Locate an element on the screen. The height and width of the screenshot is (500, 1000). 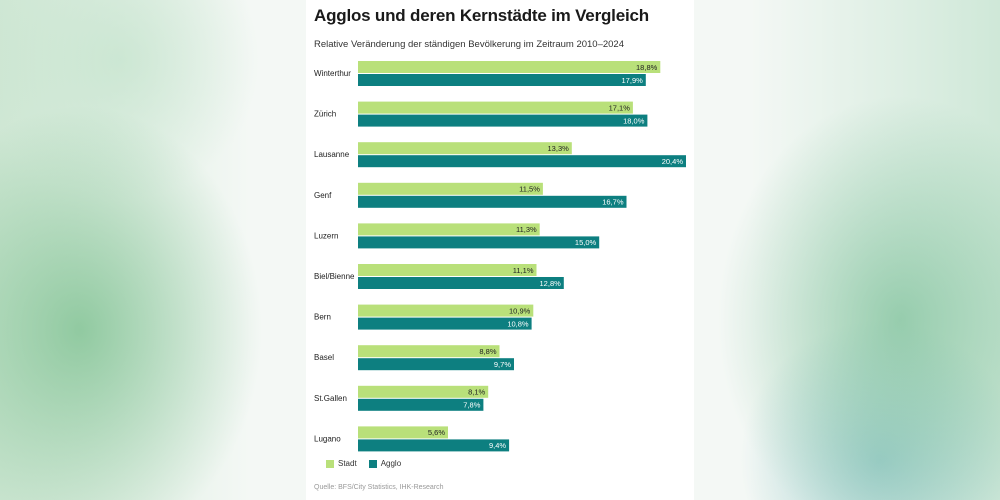
legend: Stadt Agglo is located at coordinates (367, 463).